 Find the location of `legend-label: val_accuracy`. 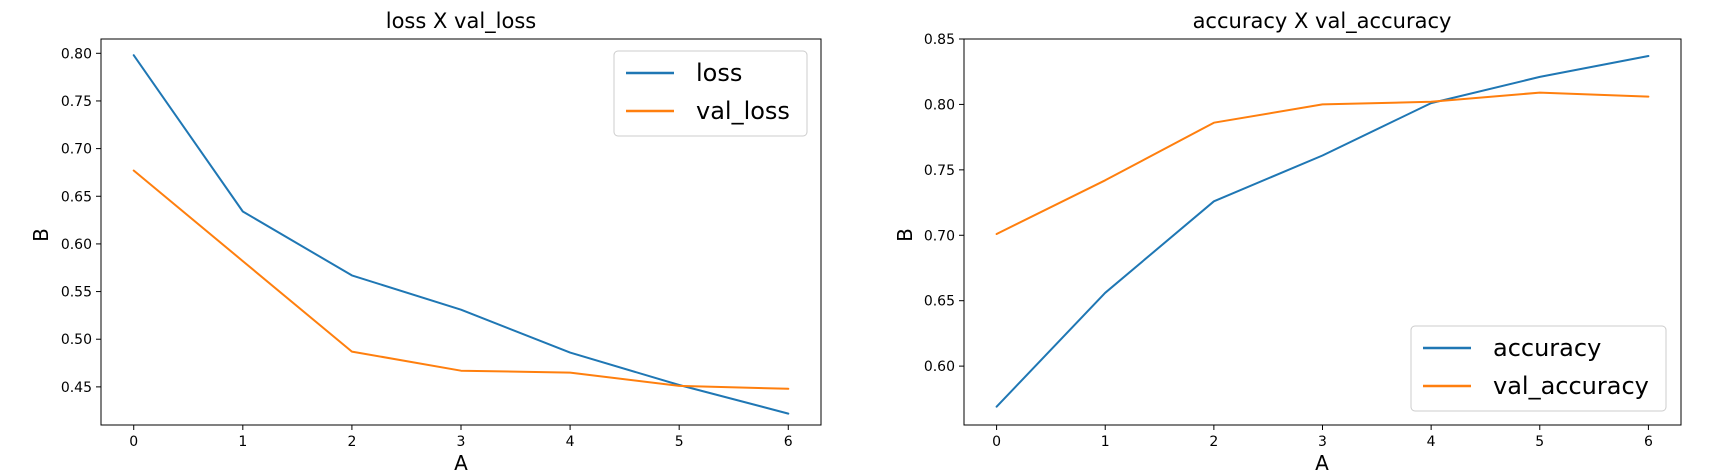

legend-label: val_accuracy is located at coordinates (1571, 386).